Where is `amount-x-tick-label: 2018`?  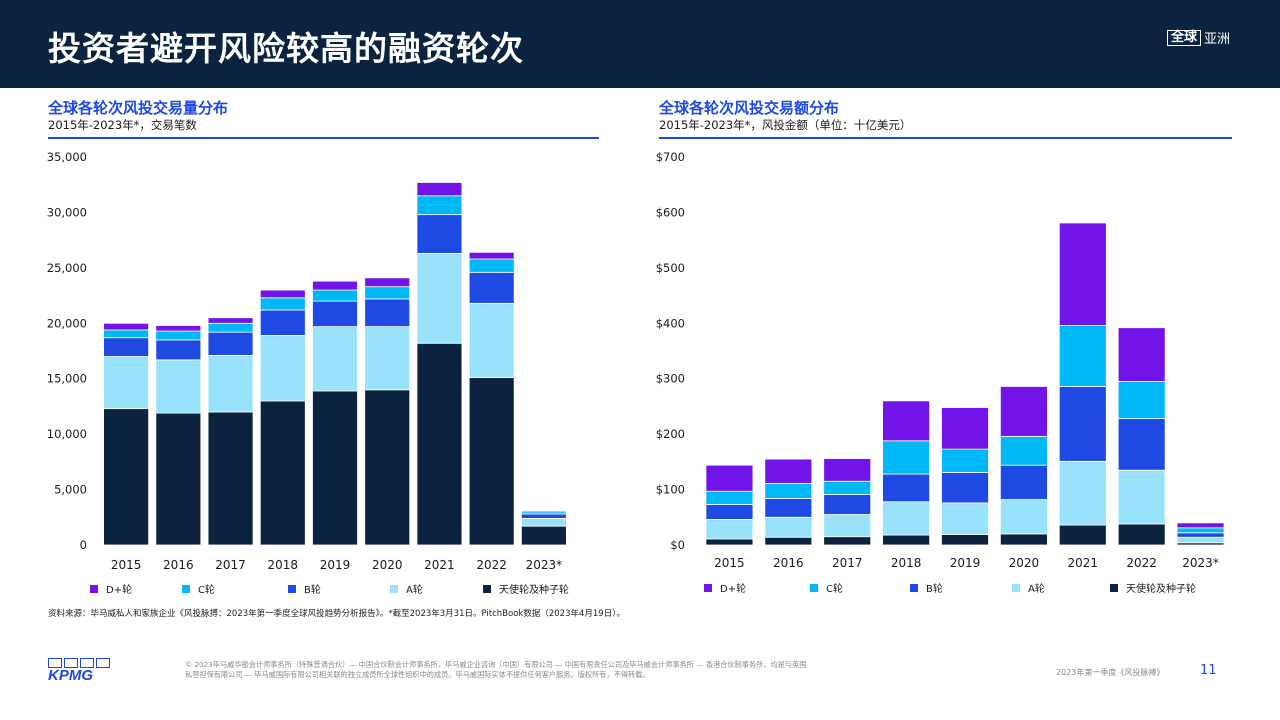
amount-x-tick-label: 2018 is located at coordinates (906, 563).